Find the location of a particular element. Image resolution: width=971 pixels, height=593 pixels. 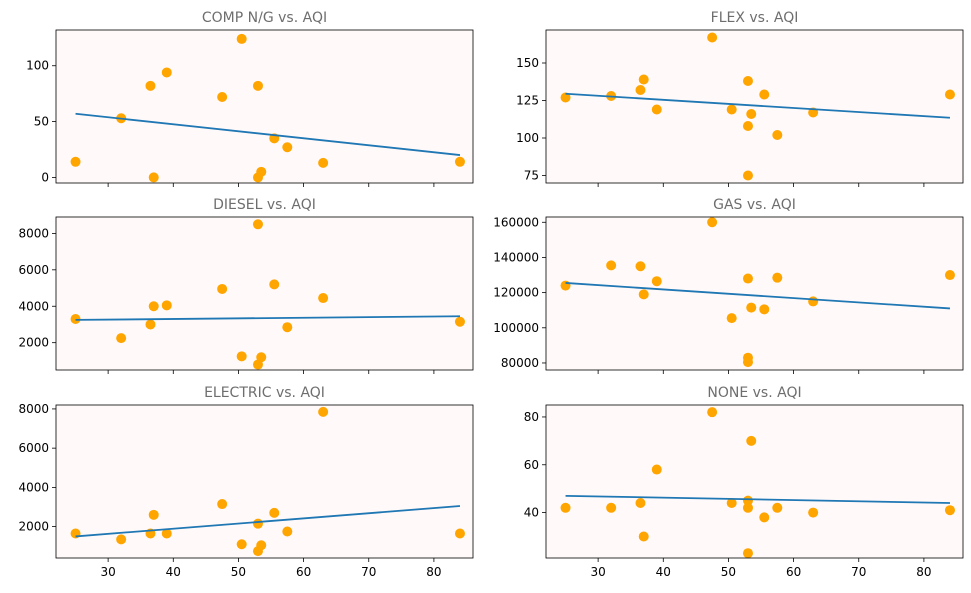

y-tick-label-diesel: 6000 is located at coordinates (33, 270).